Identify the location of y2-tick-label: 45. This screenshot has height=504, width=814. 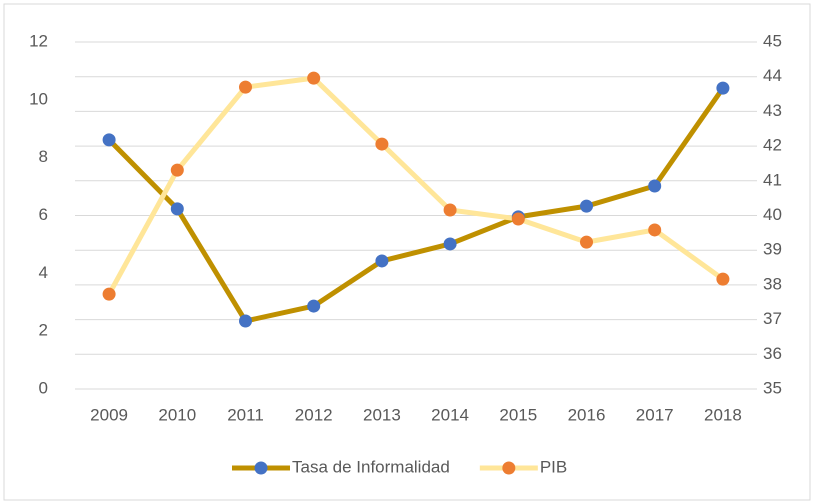
(772, 40).